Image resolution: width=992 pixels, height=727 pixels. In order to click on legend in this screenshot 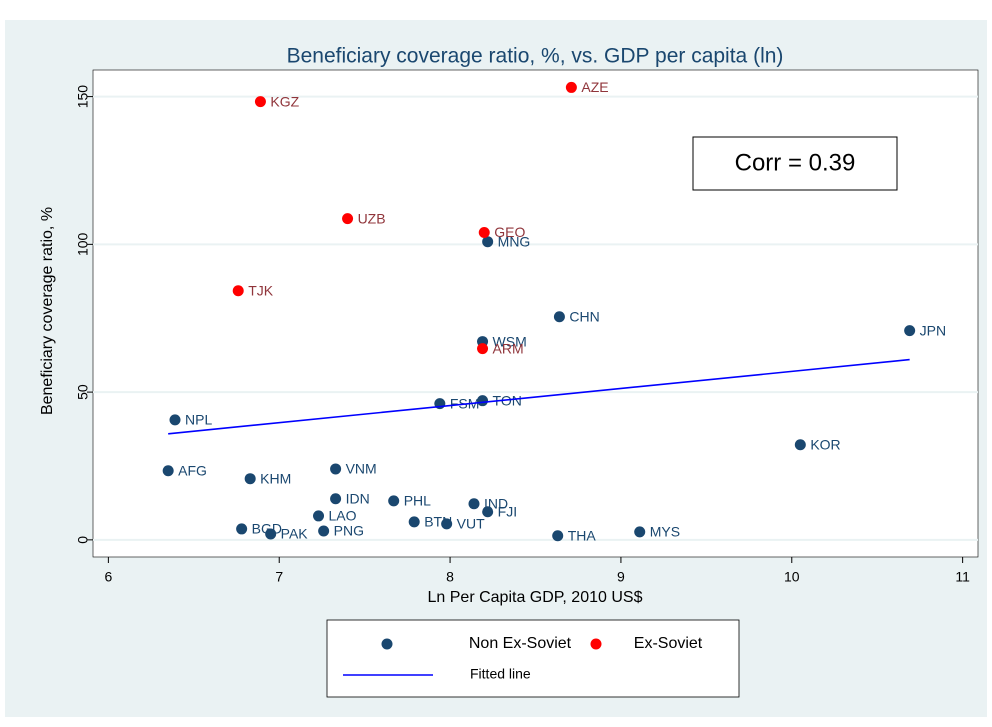, I will do `click(533, 658)`.